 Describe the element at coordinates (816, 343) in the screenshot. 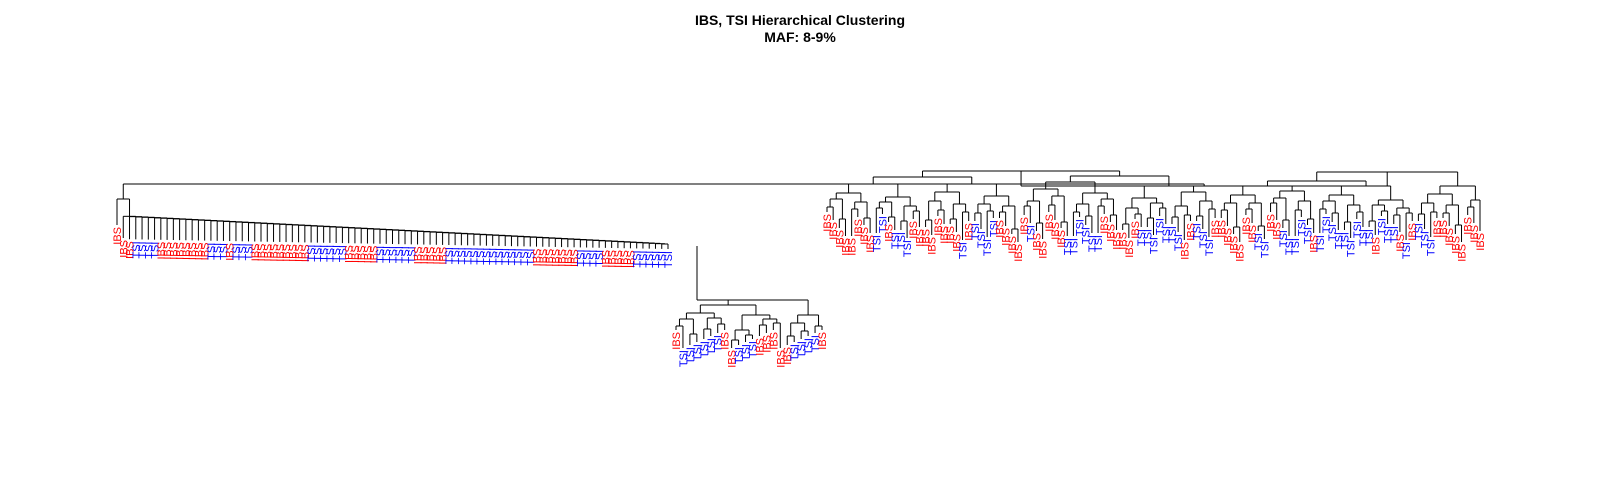

I see `leaf-label-middle-20: TSI` at that location.